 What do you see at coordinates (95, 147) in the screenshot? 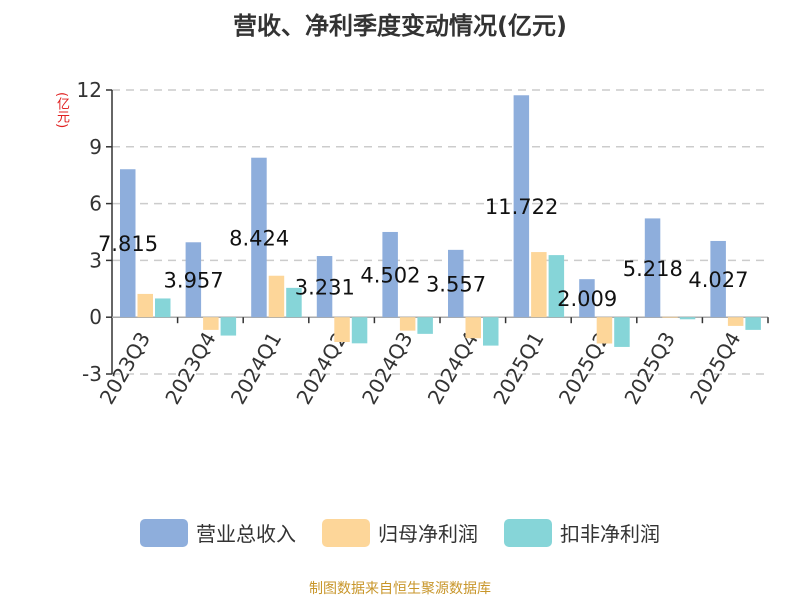
I see `y-tick-label: 9` at bounding box center [95, 147].